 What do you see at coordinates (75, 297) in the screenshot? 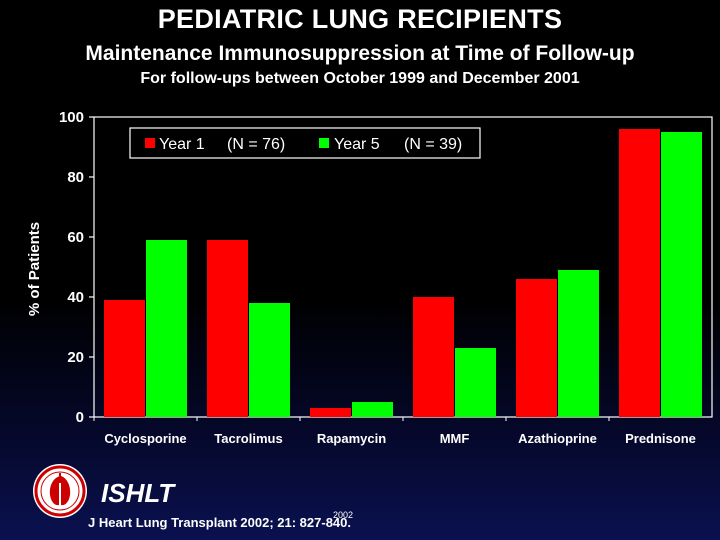
I see `y-tick-label: 40` at bounding box center [75, 297].